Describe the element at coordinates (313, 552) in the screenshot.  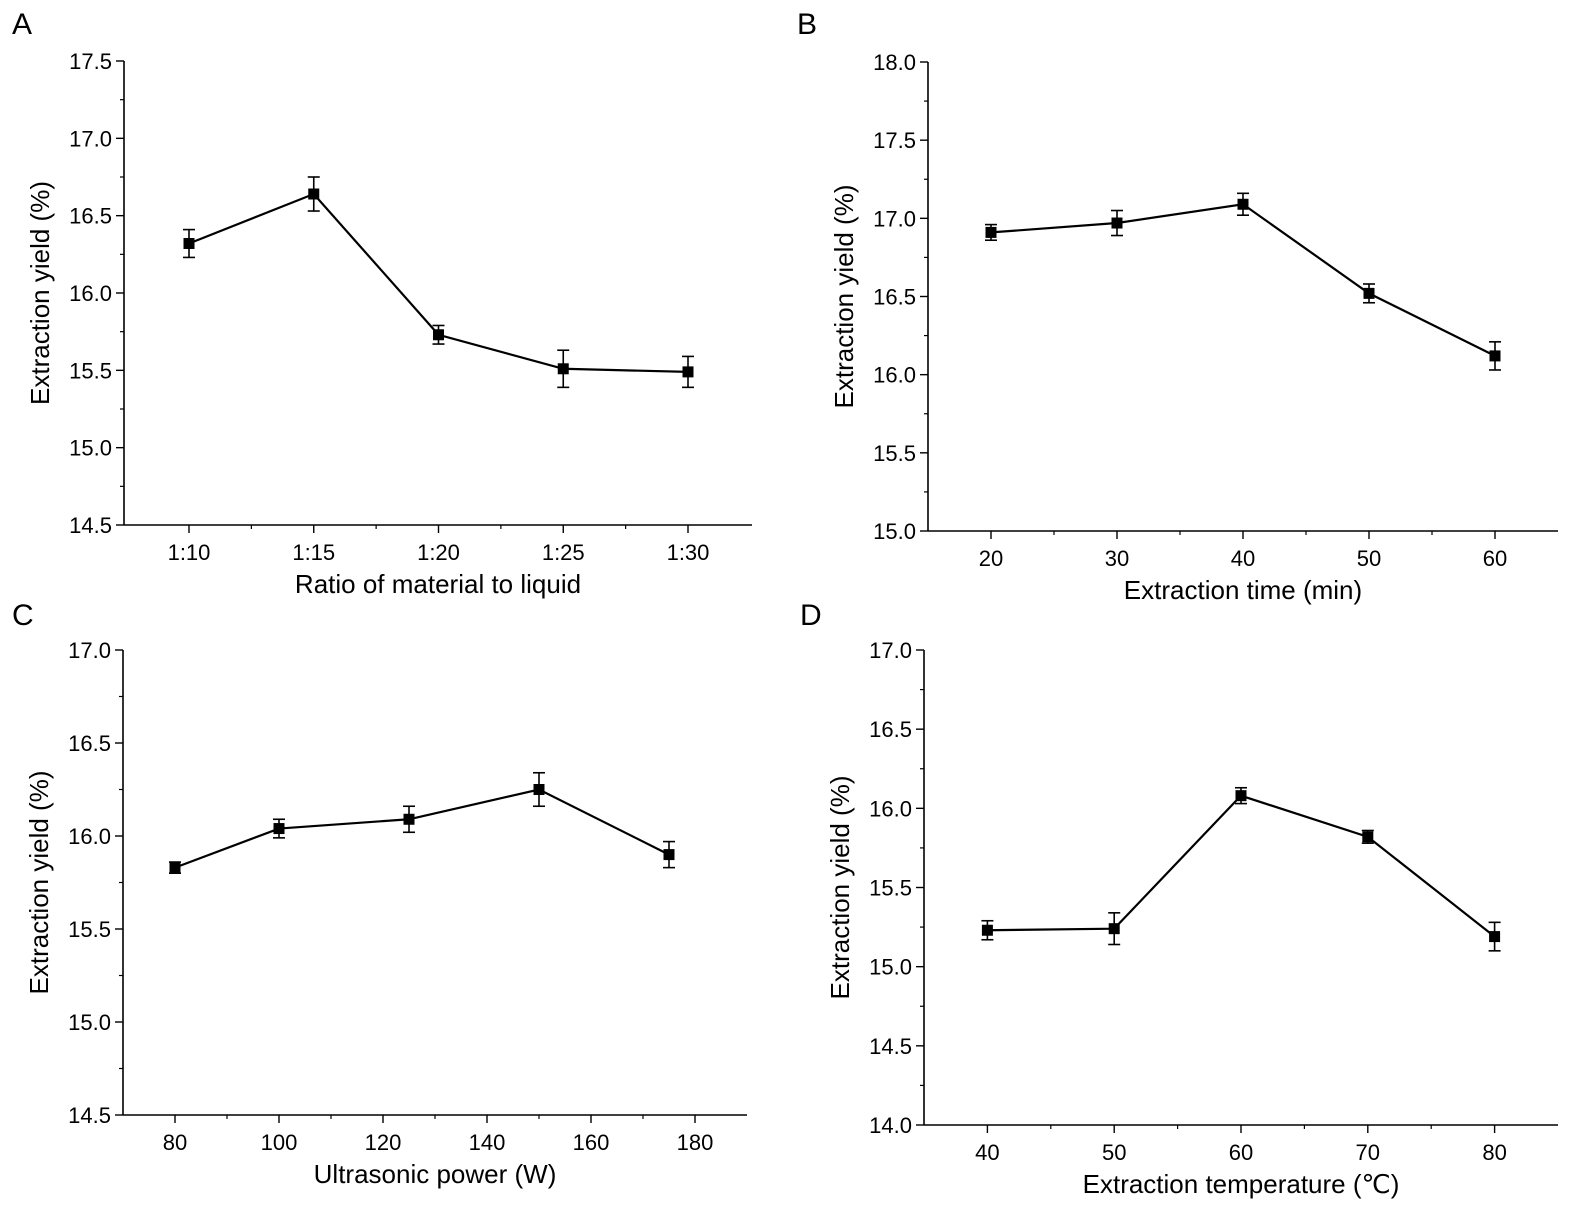
I see `panel-a-x-tick-label: 1:15` at that location.